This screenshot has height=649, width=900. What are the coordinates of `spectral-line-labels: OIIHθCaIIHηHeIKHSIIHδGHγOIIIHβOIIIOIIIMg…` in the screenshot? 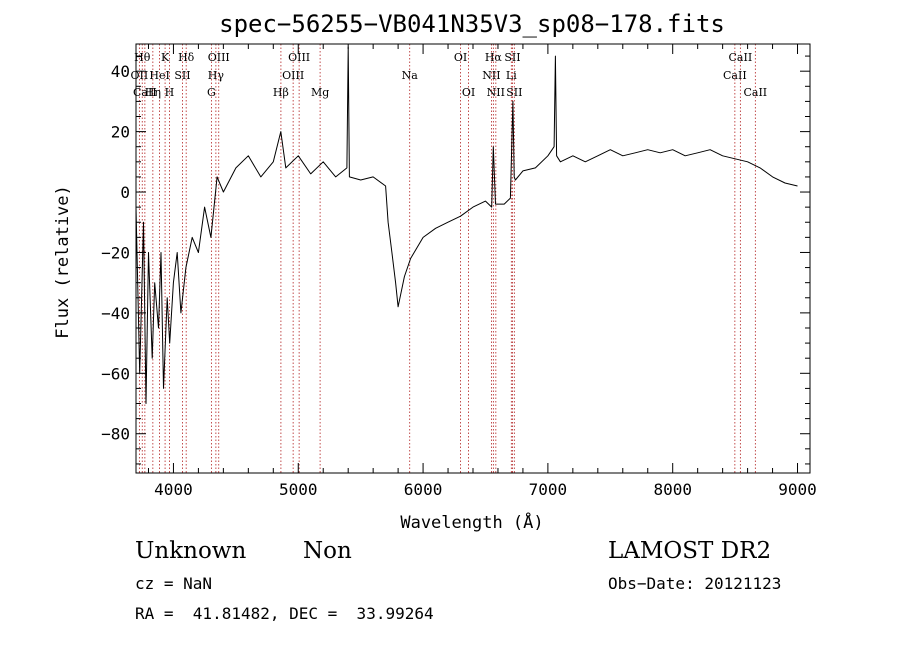 It's located at (449, 75).